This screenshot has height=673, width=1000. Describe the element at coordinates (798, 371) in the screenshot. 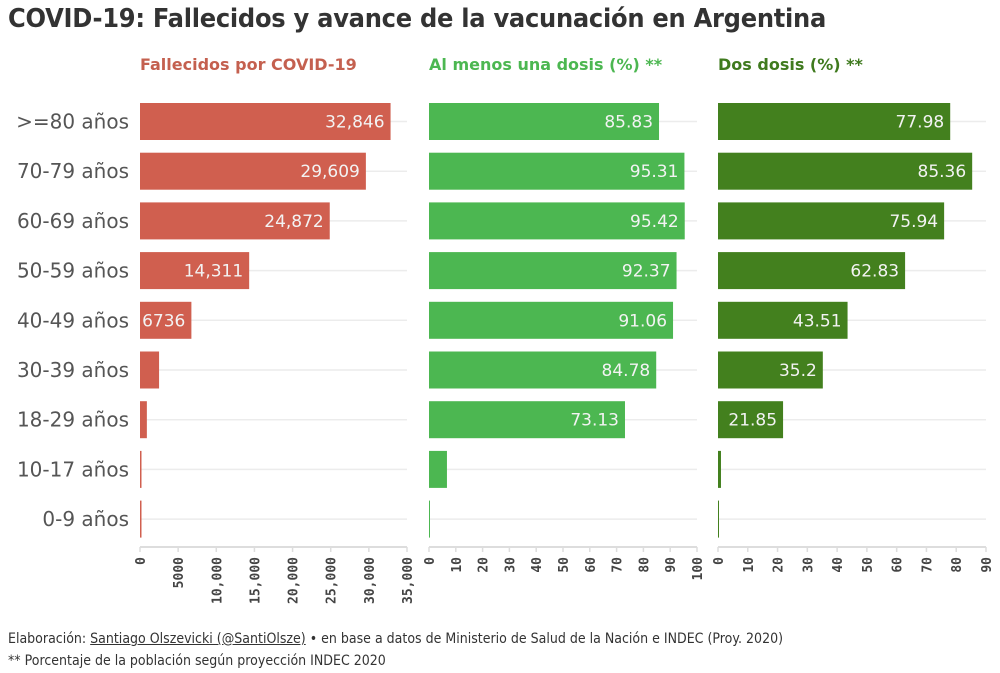

I see `bar-value-label: 35.2` at that location.